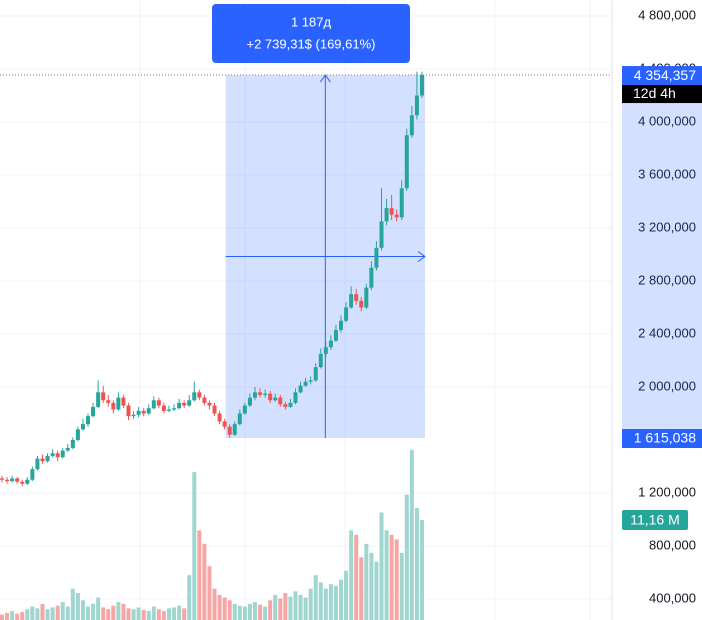  What do you see at coordinates (667, 491) in the screenshot?
I see `y-tick-label: 1 200,000` at bounding box center [667, 491].